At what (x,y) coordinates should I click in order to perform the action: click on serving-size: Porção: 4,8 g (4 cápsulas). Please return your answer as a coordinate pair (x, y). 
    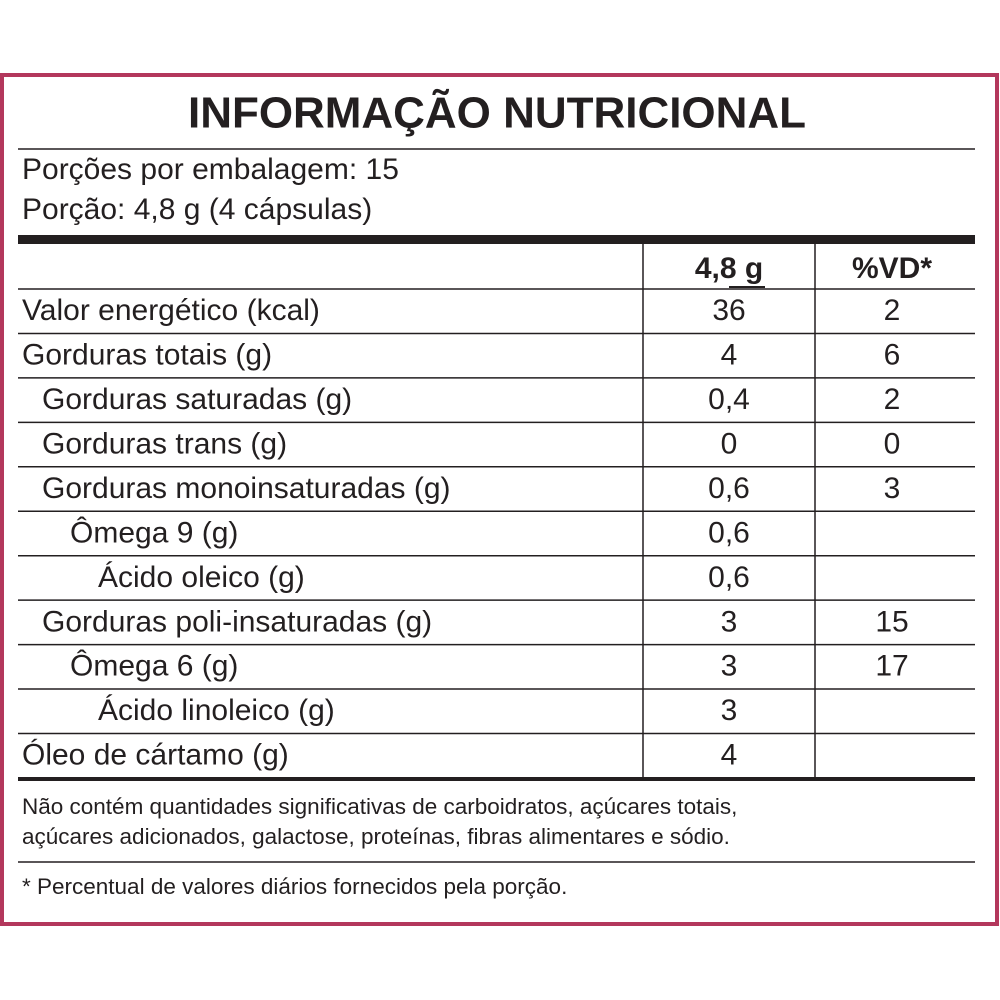
    Looking at the image, I should click on (197, 209).